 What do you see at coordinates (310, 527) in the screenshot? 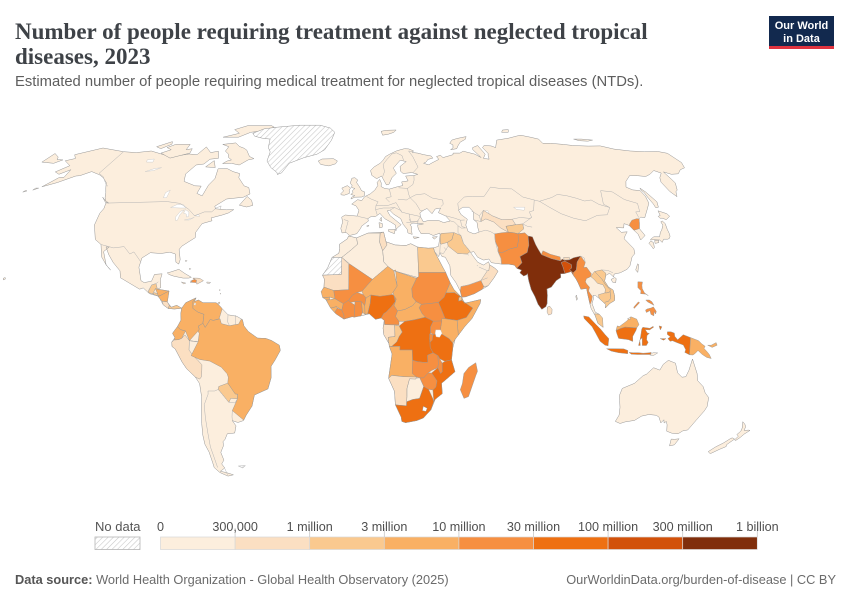
I see `svg-text: 1 million` at bounding box center [310, 527].